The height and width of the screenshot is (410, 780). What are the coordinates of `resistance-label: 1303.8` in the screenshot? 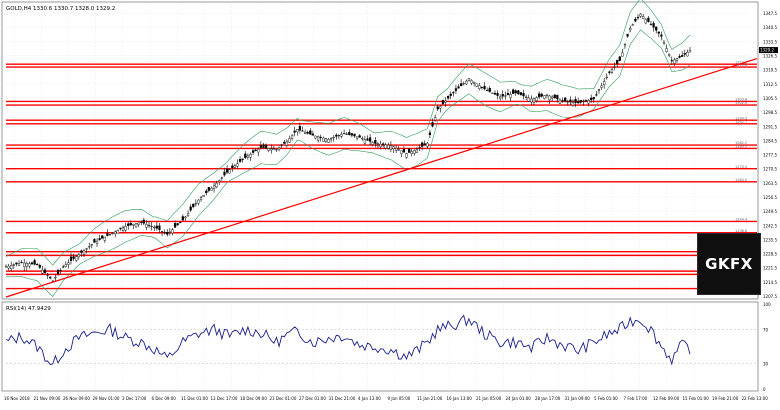 It's located at (741, 100).